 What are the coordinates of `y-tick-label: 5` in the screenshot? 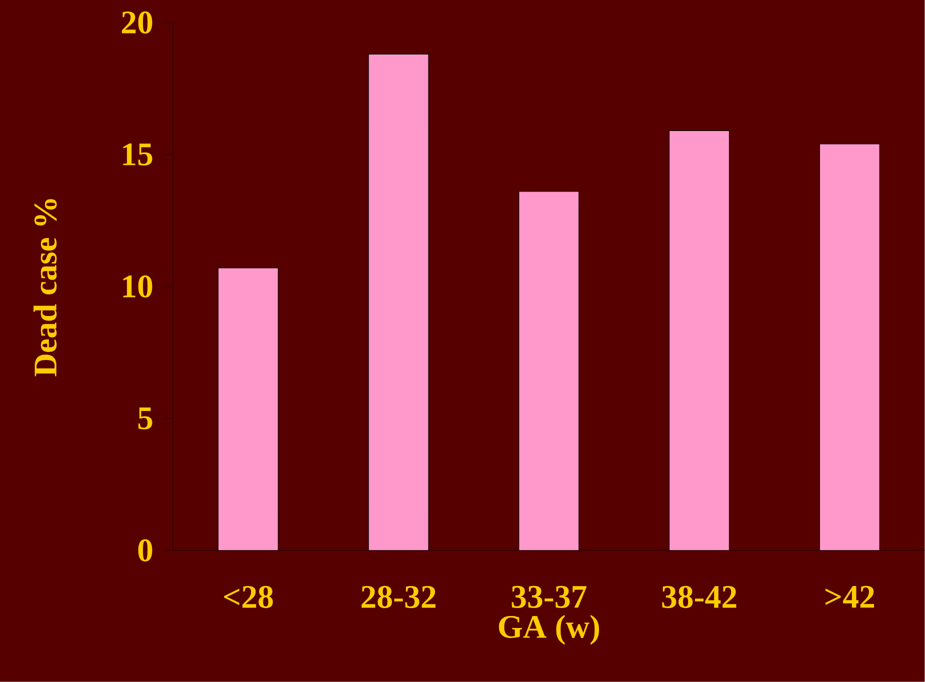 It's located at (145, 419).